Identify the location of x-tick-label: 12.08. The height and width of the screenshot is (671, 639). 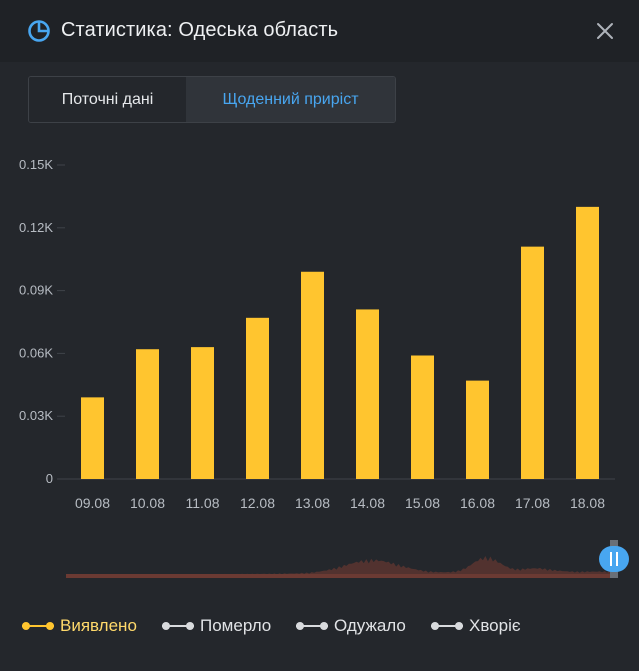
(257, 503).